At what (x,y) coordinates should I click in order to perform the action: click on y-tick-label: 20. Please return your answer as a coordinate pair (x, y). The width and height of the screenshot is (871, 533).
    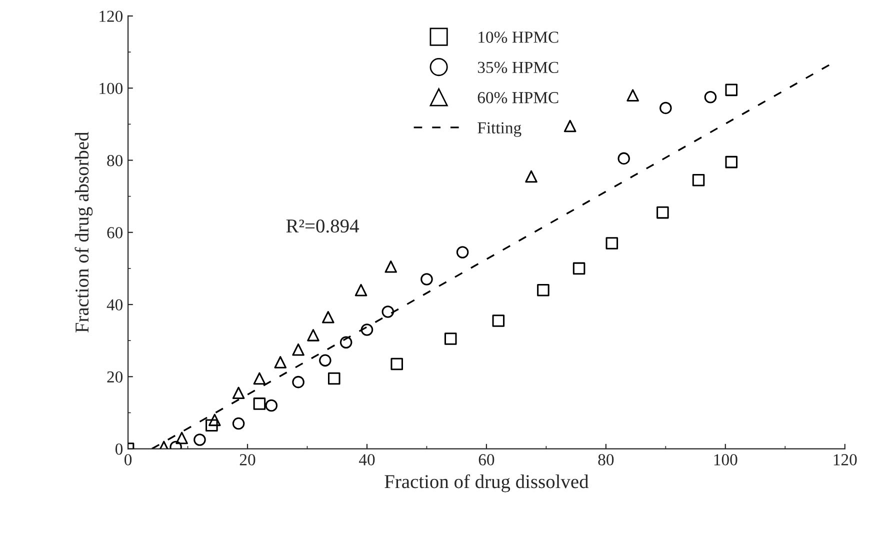
    Looking at the image, I should click on (115, 377).